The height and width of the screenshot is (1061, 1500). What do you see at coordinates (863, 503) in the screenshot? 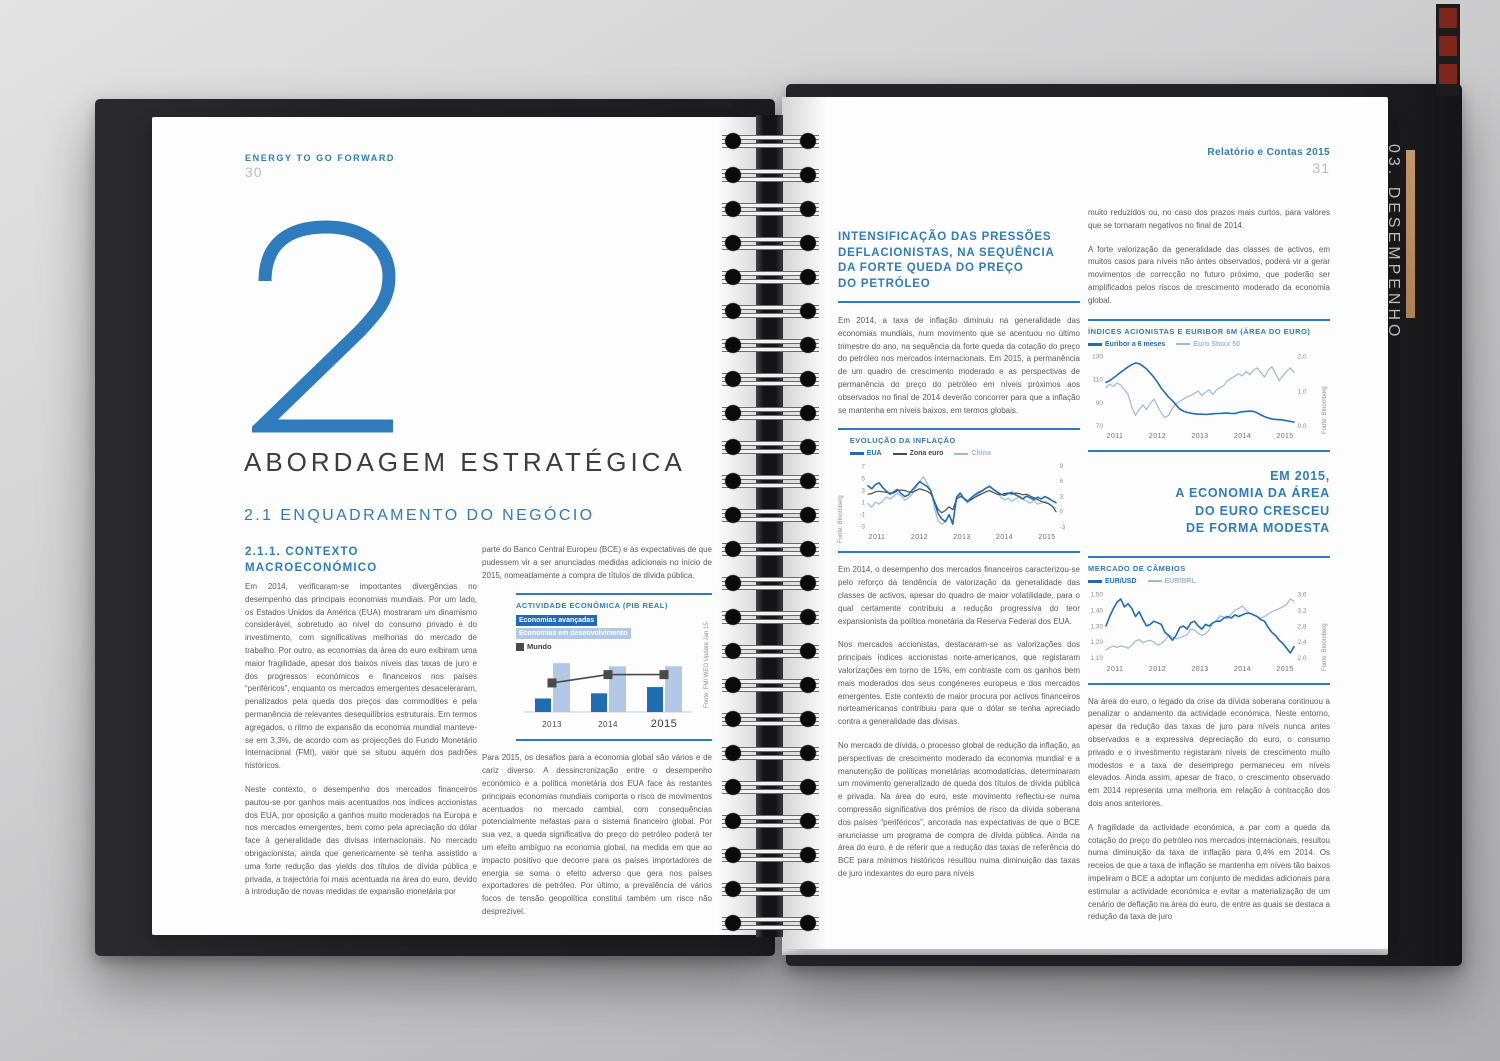
I see `svg-text: 1` at bounding box center [863, 503].